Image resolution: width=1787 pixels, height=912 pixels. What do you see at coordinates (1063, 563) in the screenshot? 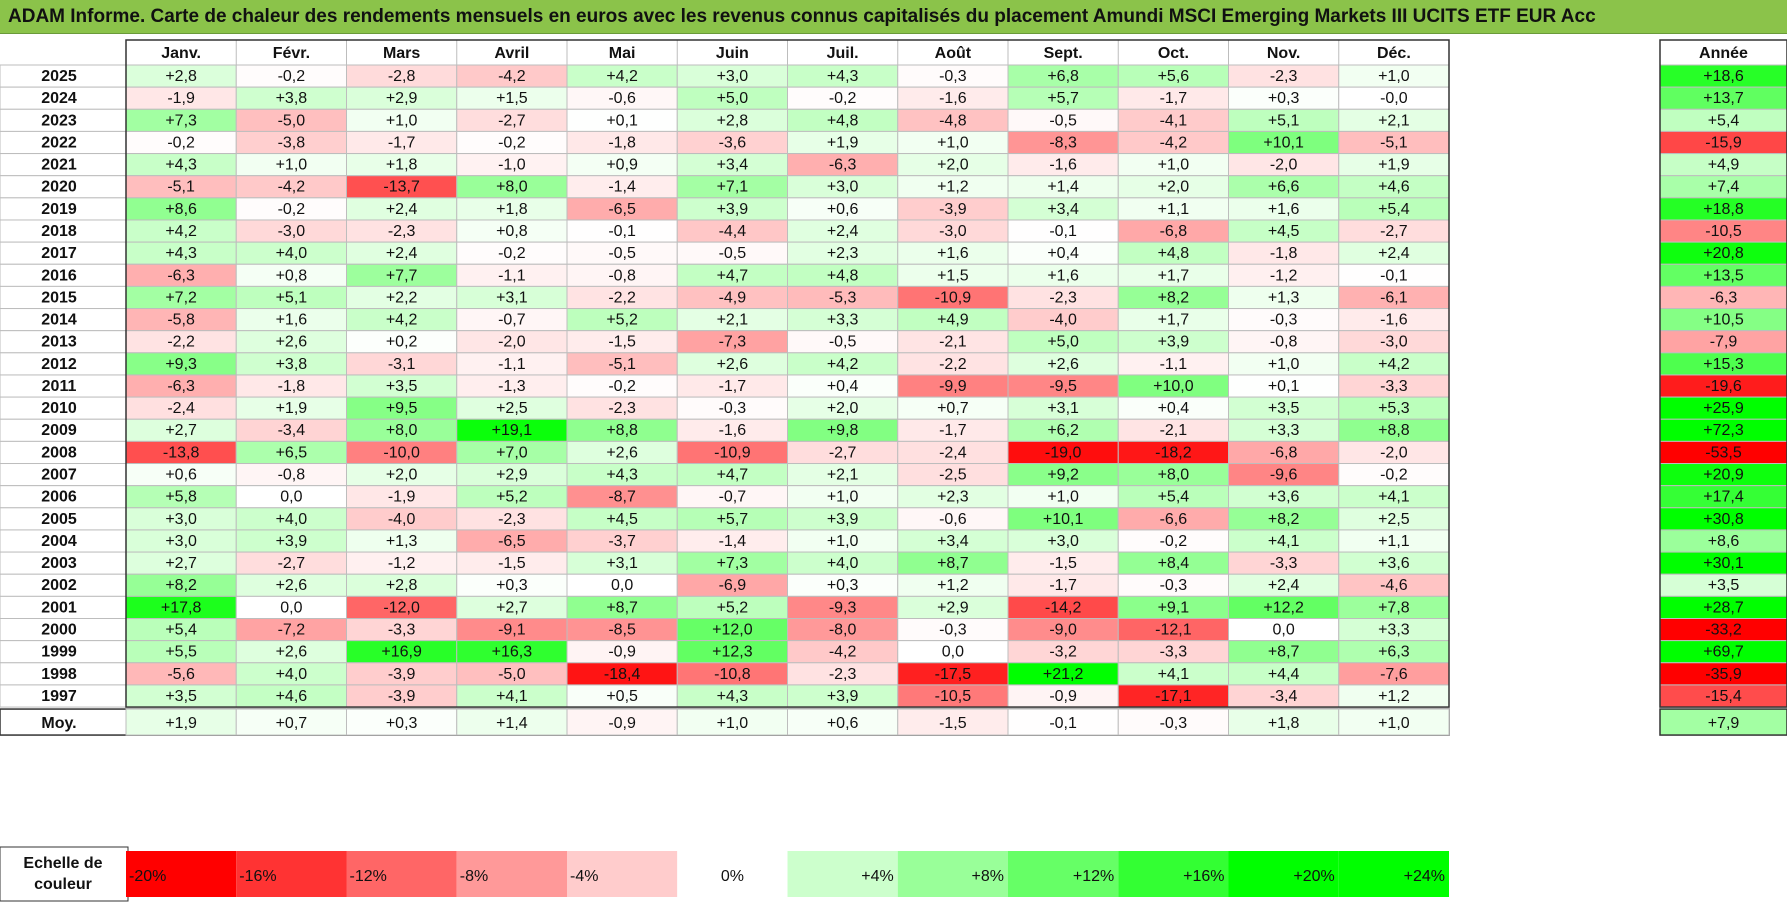
I see `heat-value-2003-9: -1,5` at bounding box center [1063, 563].